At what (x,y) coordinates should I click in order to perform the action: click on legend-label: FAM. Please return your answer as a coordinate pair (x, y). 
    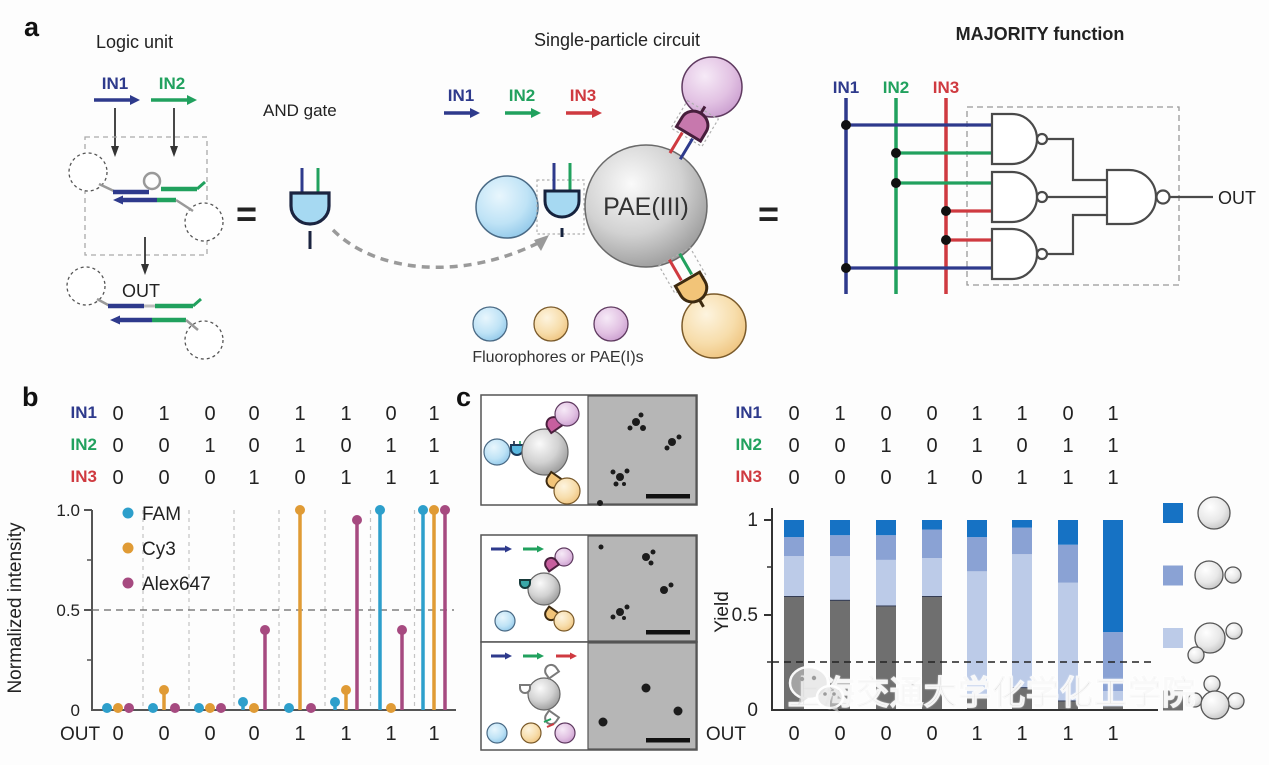
    Looking at the image, I should click on (161, 514).